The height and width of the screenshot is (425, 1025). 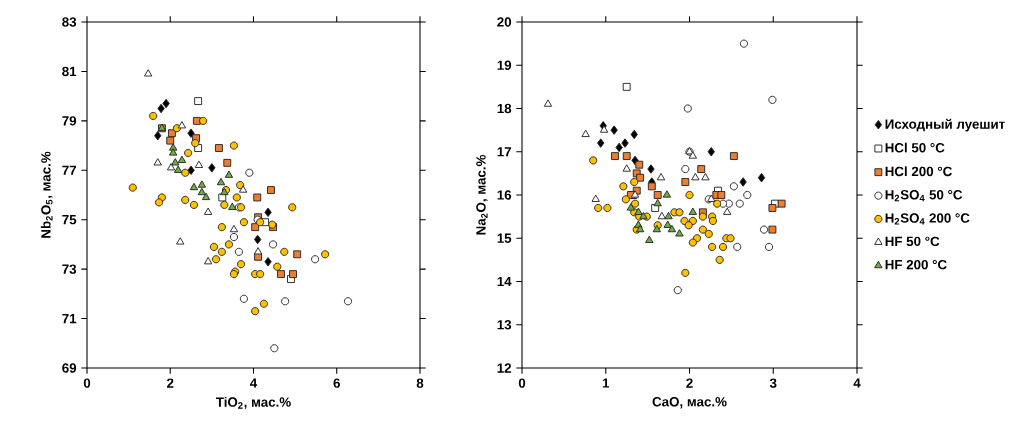 What do you see at coordinates (504, 281) in the screenshot?
I see `y-tick-label: 14` at bounding box center [504, 281].